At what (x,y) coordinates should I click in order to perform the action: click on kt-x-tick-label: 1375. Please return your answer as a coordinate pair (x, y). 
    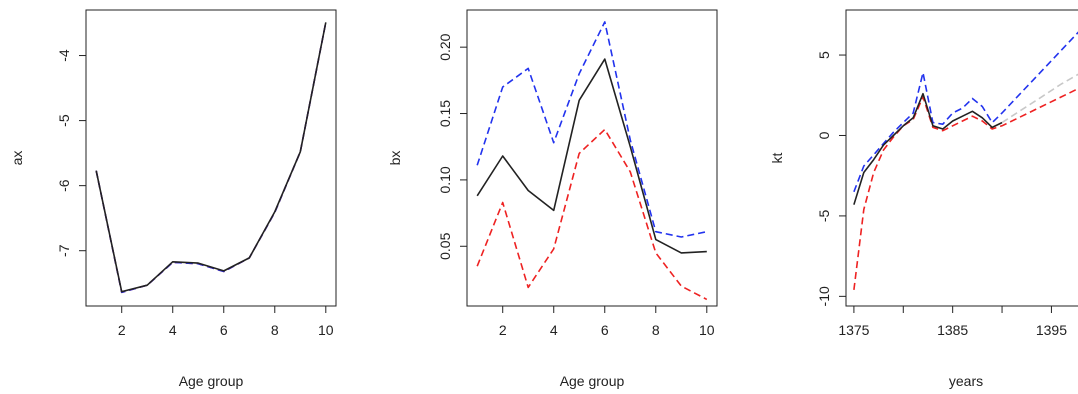
    Looking at the image, I should click on (853, 330).